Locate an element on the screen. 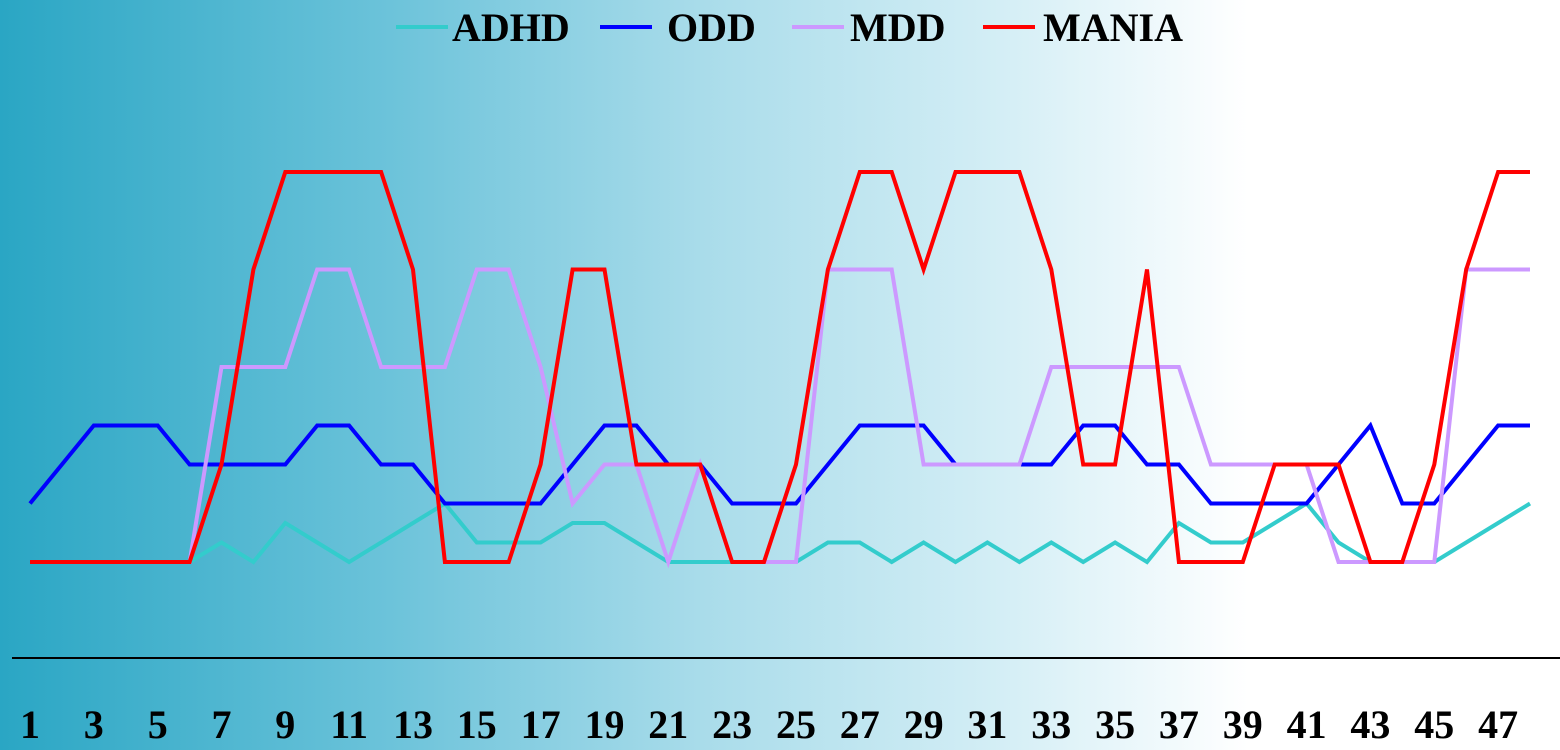 Image resolution: width=1560 pixels, height=750 pixels. x-tick-label: 27 is located at coordinates (860, 724).